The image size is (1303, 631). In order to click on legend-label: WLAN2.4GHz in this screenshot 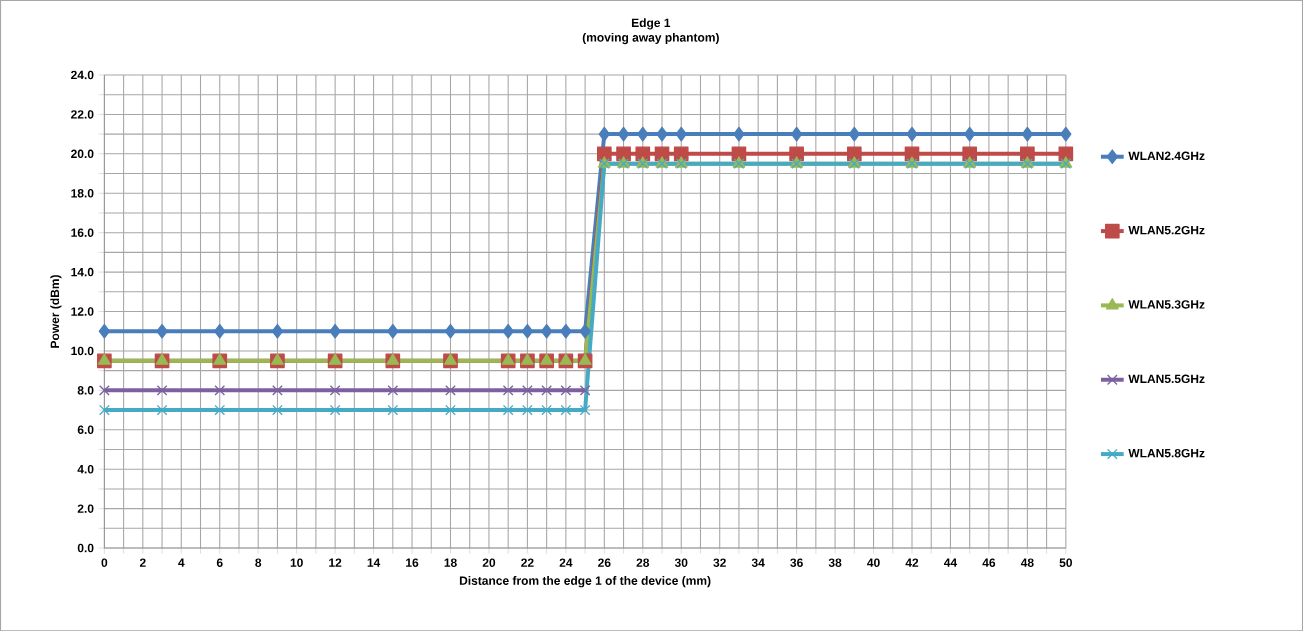, I will do `click(1166, 155)`.